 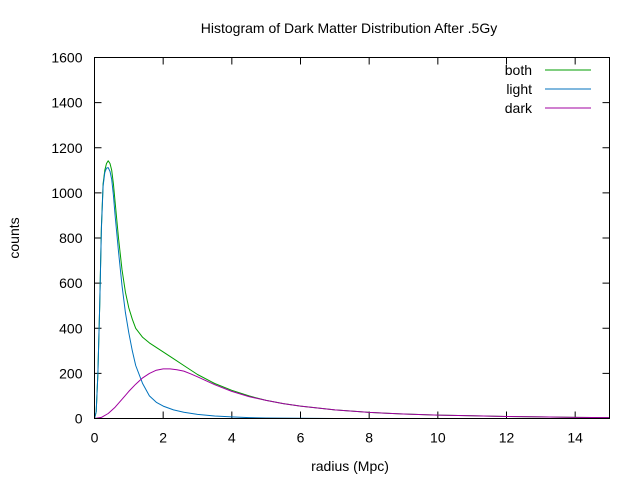 What do you see at coordinates (79, 419) in the screenshot?
I see `y-tick-label: 0` at bounding box center [79, 419].